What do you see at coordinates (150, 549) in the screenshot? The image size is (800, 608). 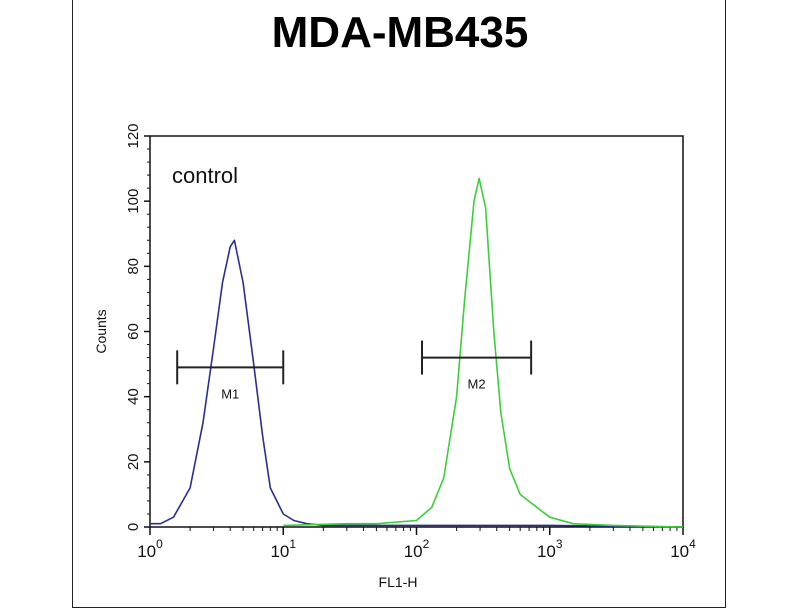 I see `x-tick-label: 10⁰` at bounding box center [150, 549].